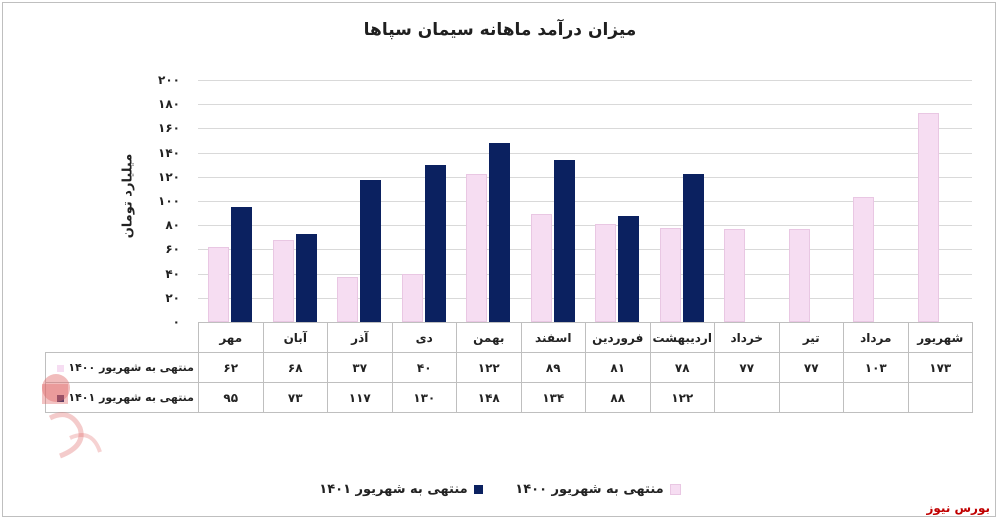  Describe the element at coordinates (172, 273) in the screenshot. I see `y-tick-label: ۴۰` at that location.